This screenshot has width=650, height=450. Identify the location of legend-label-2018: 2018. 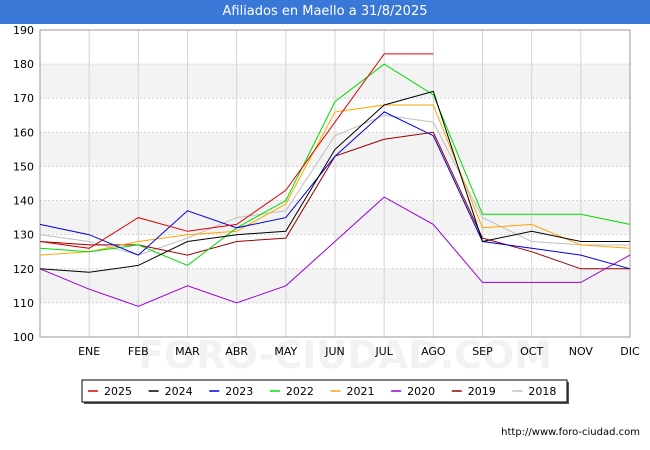
(542, 391).